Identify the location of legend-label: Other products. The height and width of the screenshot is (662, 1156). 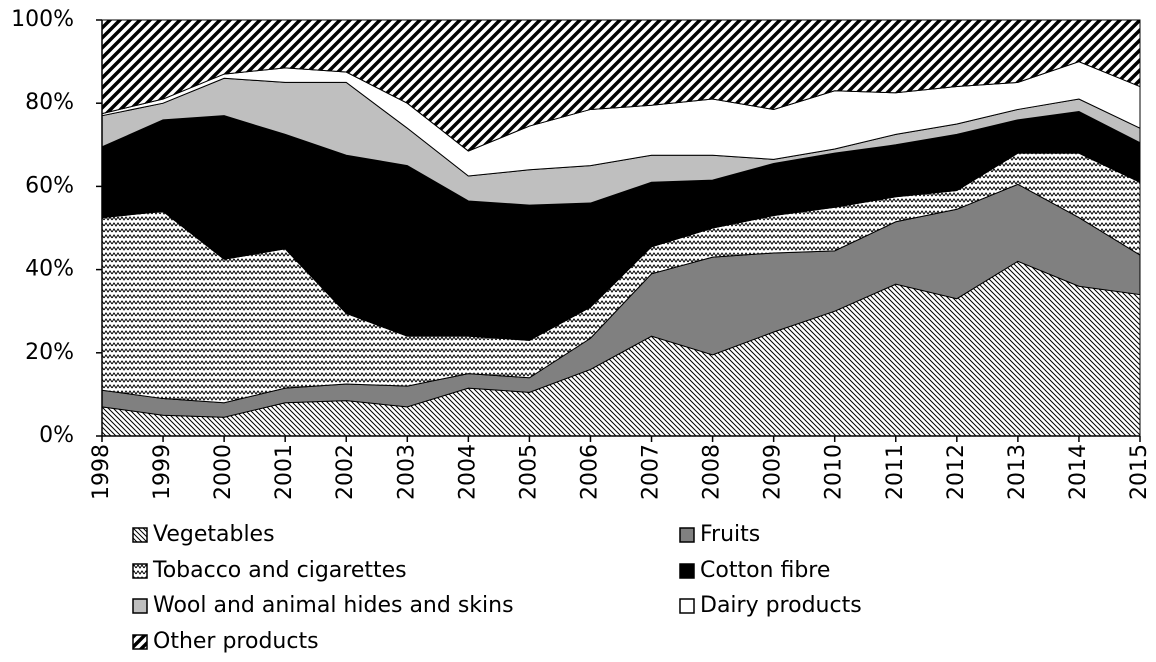
(236, 641).